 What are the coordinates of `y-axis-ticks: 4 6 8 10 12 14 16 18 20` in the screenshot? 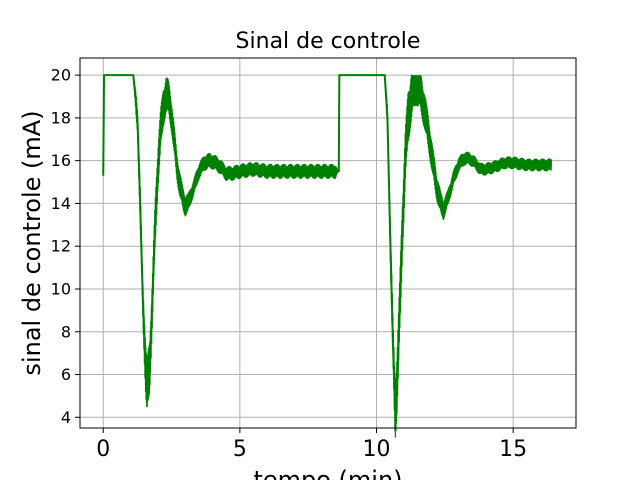 It's located at (65, 246).